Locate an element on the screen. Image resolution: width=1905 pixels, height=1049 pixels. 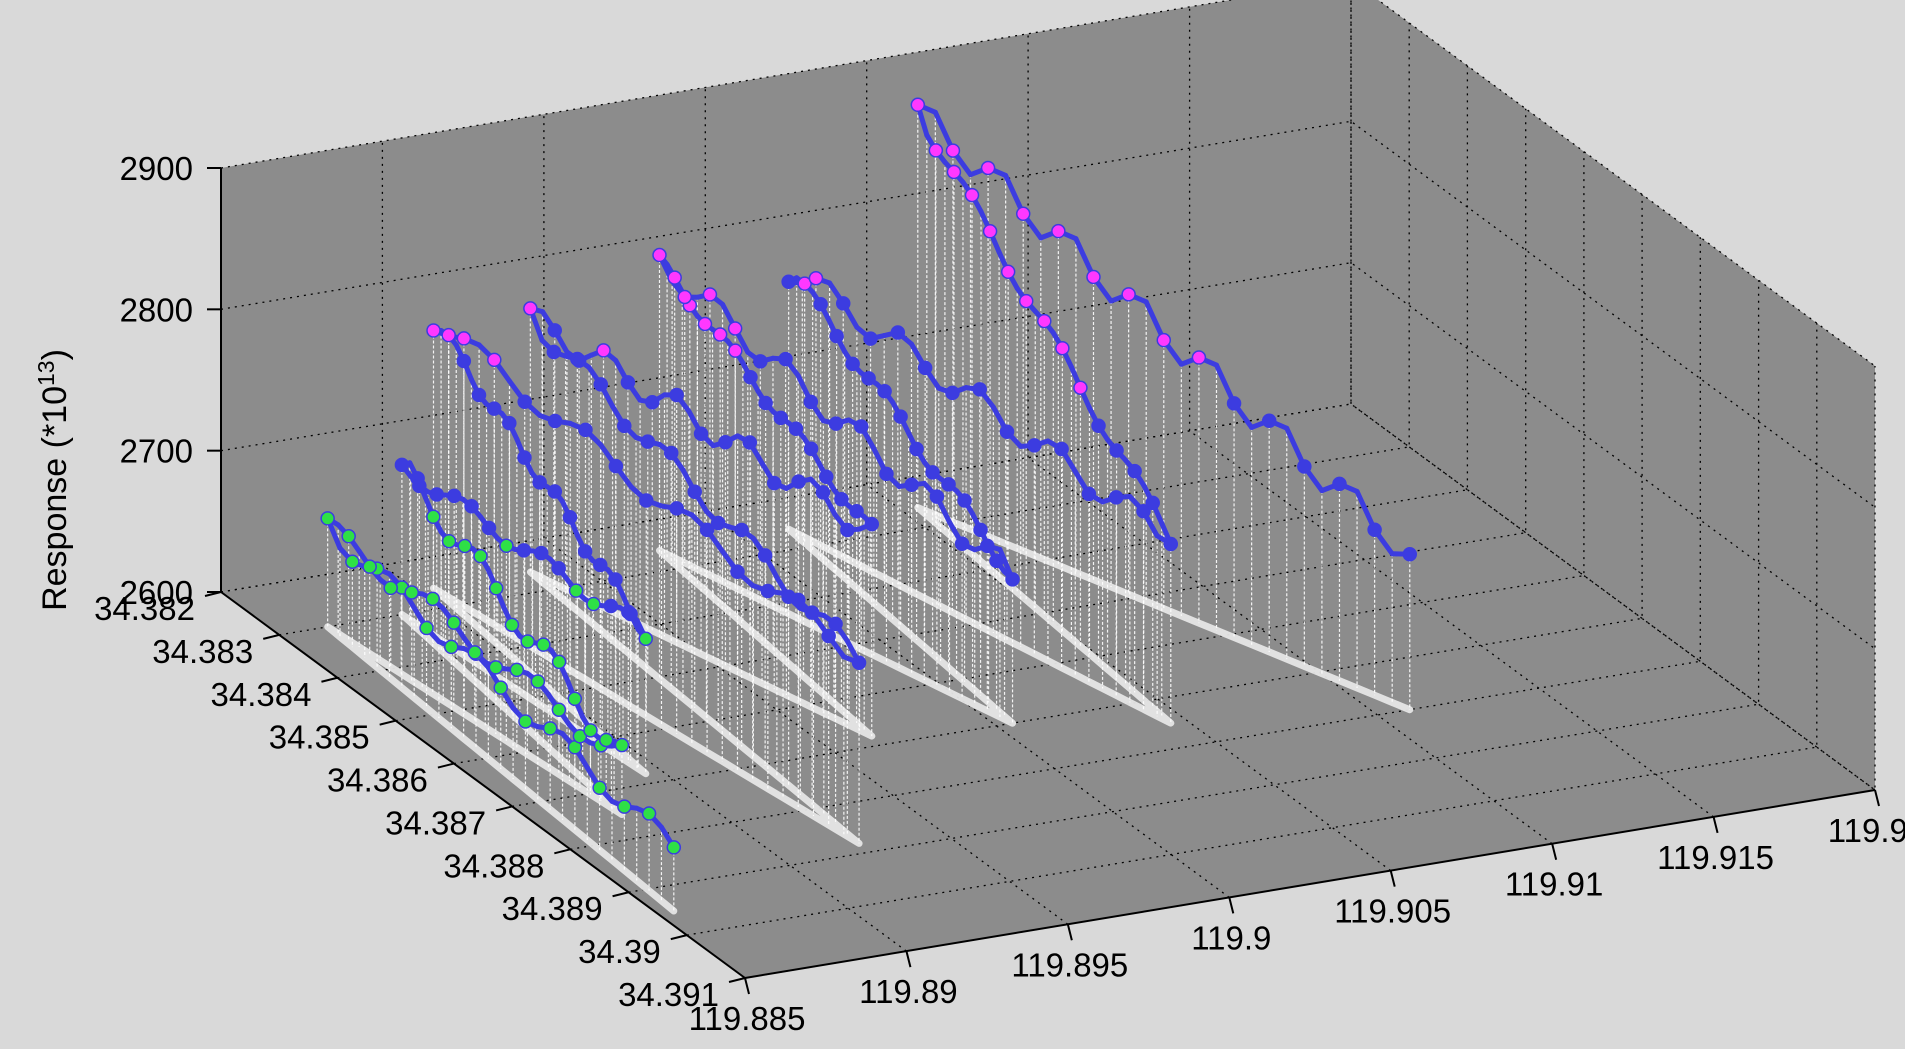
y-tick-label: 34.386 is located at coordinates (377, 780).